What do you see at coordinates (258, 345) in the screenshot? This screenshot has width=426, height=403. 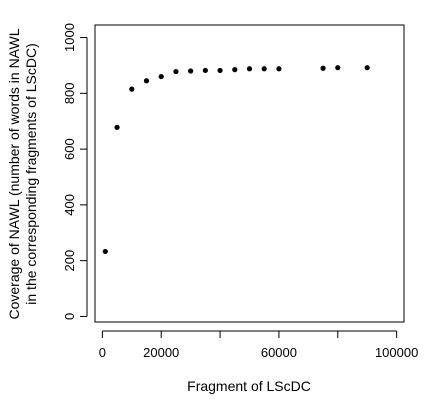 I see `x-axis: 0 20000 60000 100000` at bounding box center [258, 345].